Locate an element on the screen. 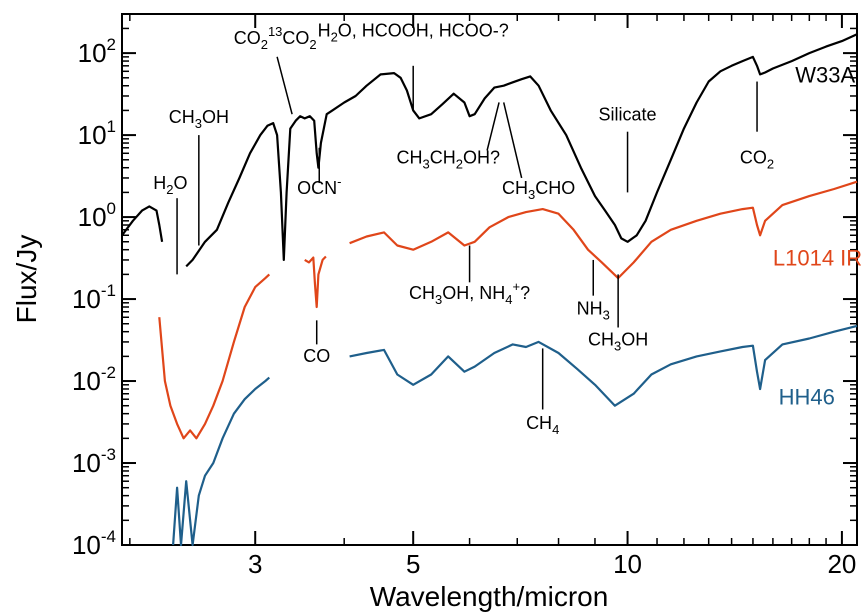  annotation-h2o-hcooh: H2O, HCOOH, HCOO-? is located at coordinates (413, 65).